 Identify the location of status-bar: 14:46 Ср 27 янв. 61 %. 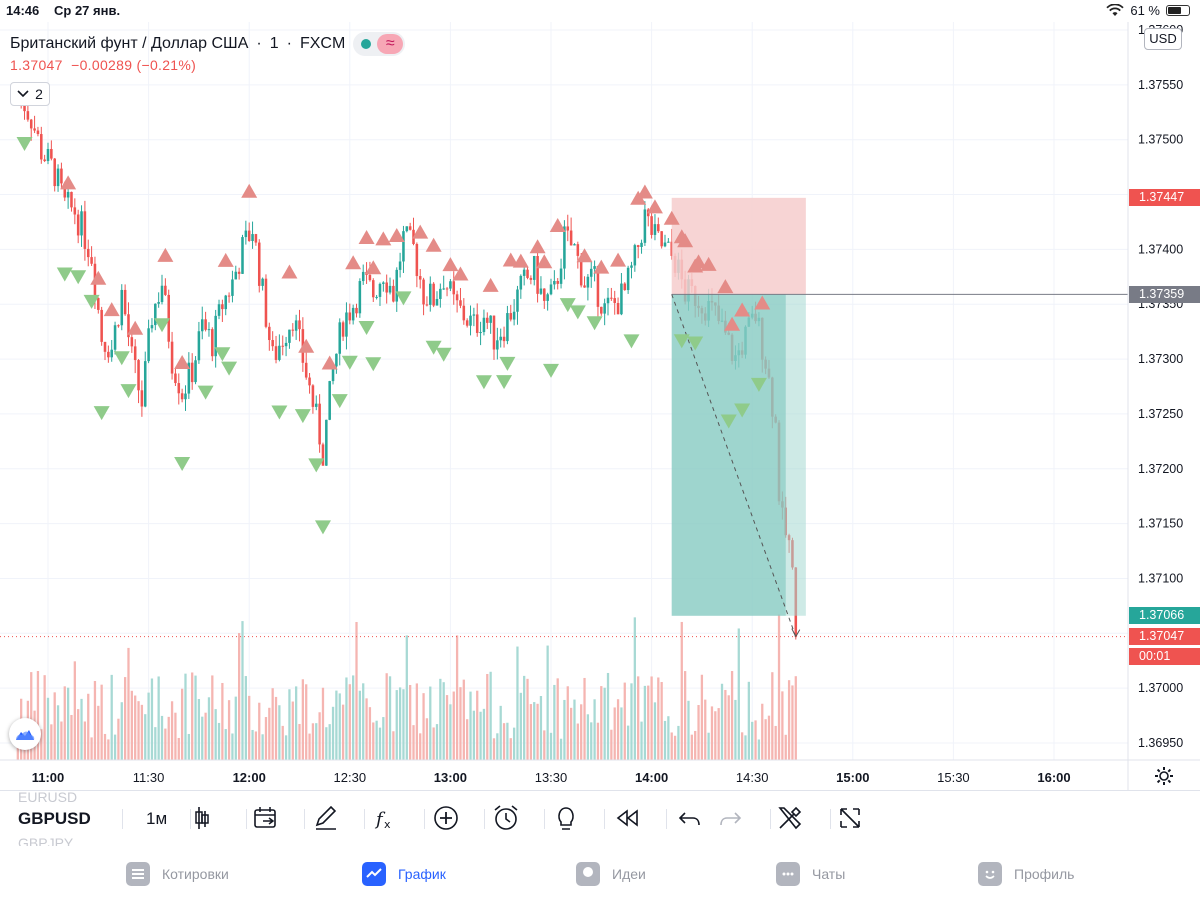
(600, 11).